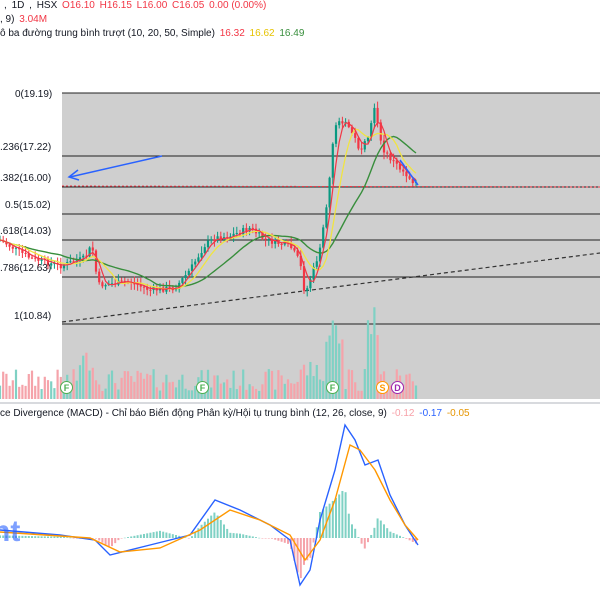 This screenshot has height=600, width=600. Describe the element at coordinates (382, 387) in the screenshot. I see `event-s: S` at that location.